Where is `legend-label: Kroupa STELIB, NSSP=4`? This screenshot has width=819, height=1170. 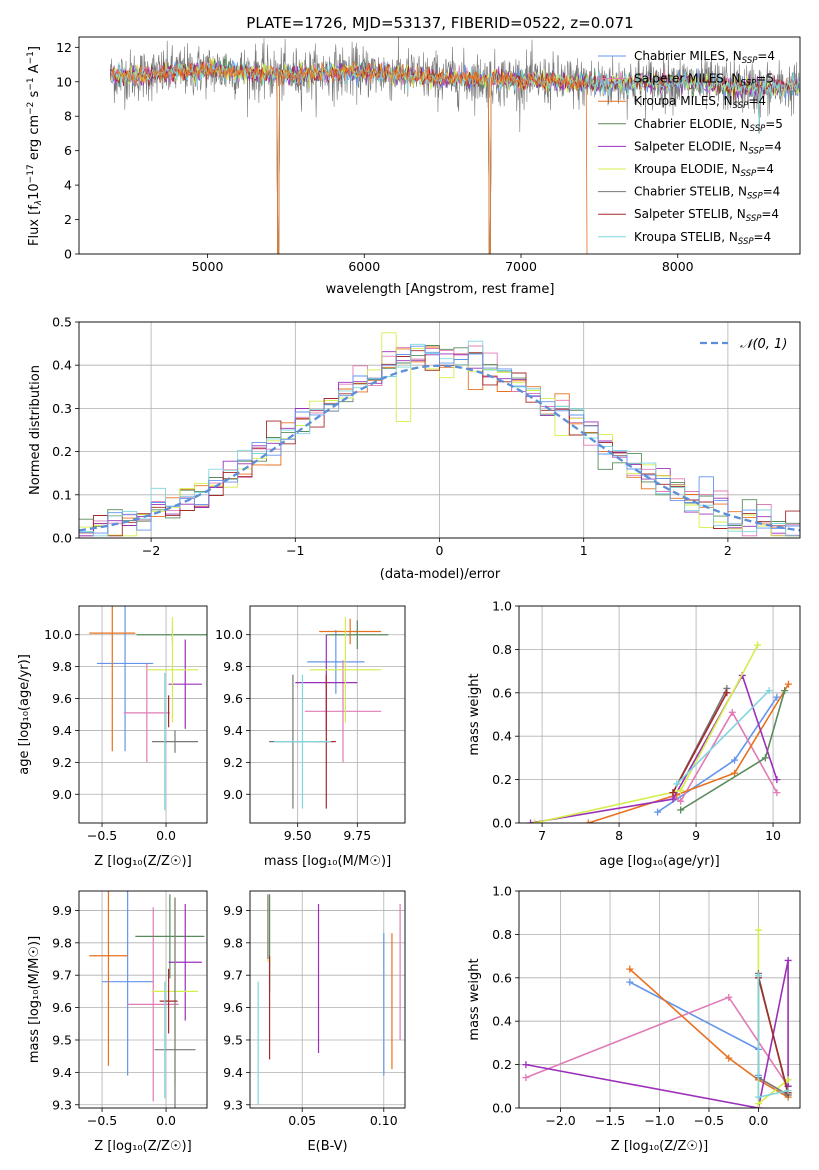
legend-label: Kroupa STELIB, NSSP=4 is located at coordinates (702, 238).